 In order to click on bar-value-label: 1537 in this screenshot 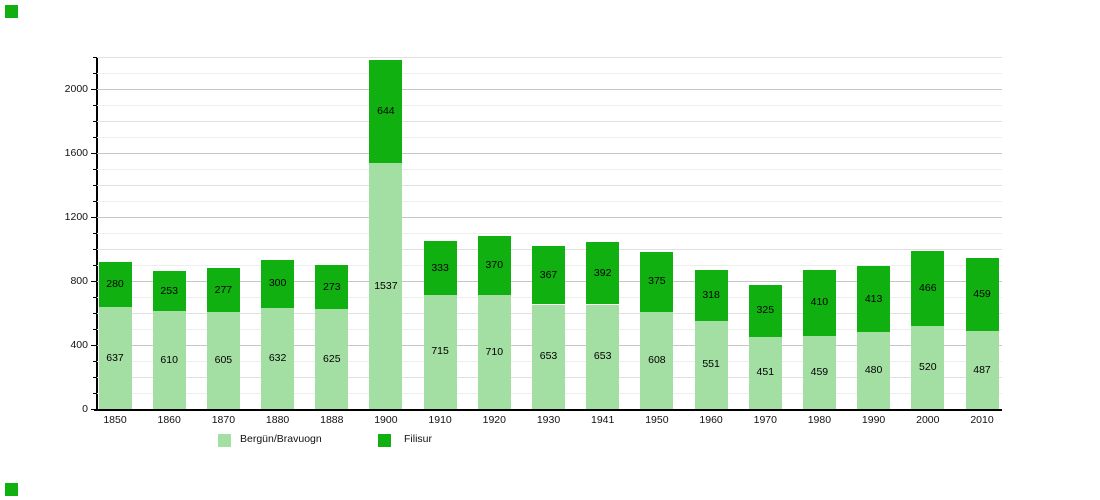, I will do `click(386, 285)`.